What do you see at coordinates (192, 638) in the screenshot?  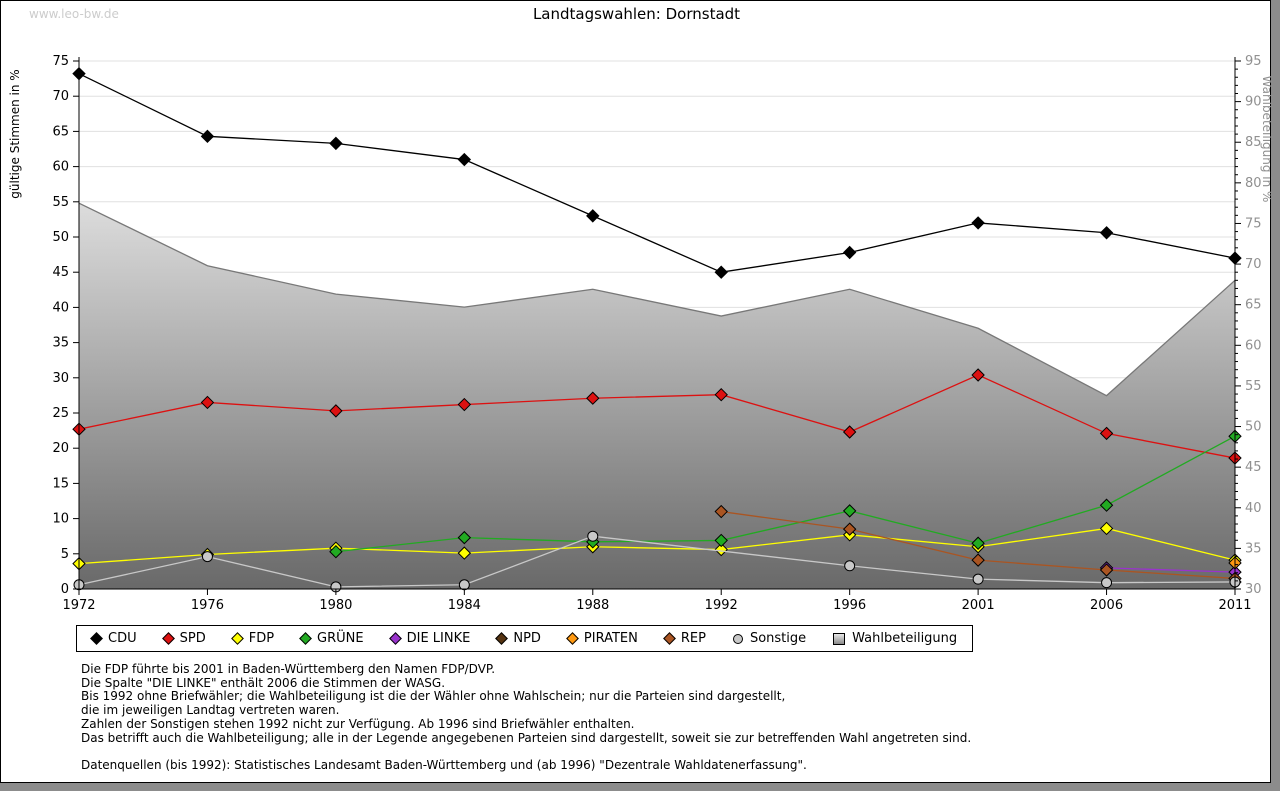 I see `legend-label: SPD` at bounding box center [192, 638].